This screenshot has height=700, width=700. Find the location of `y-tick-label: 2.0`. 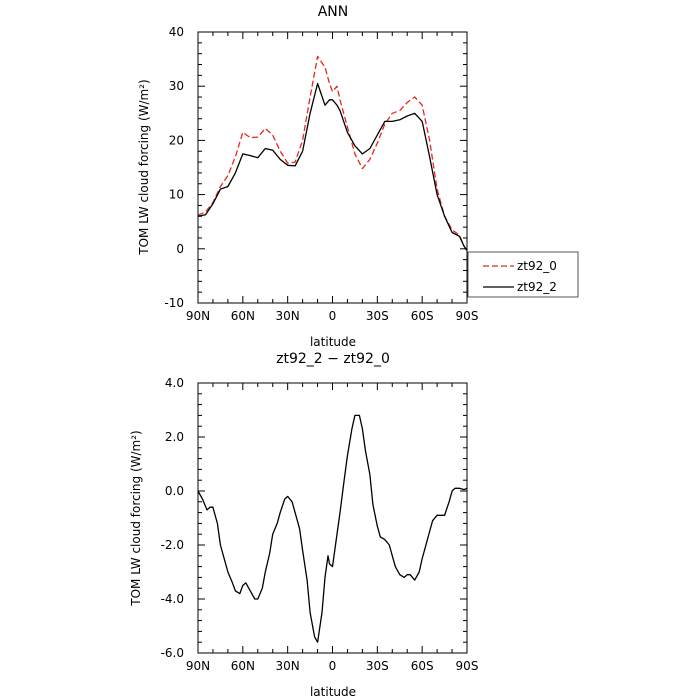

y-tick-label: 2.0 is located at coordinates (174, 437).